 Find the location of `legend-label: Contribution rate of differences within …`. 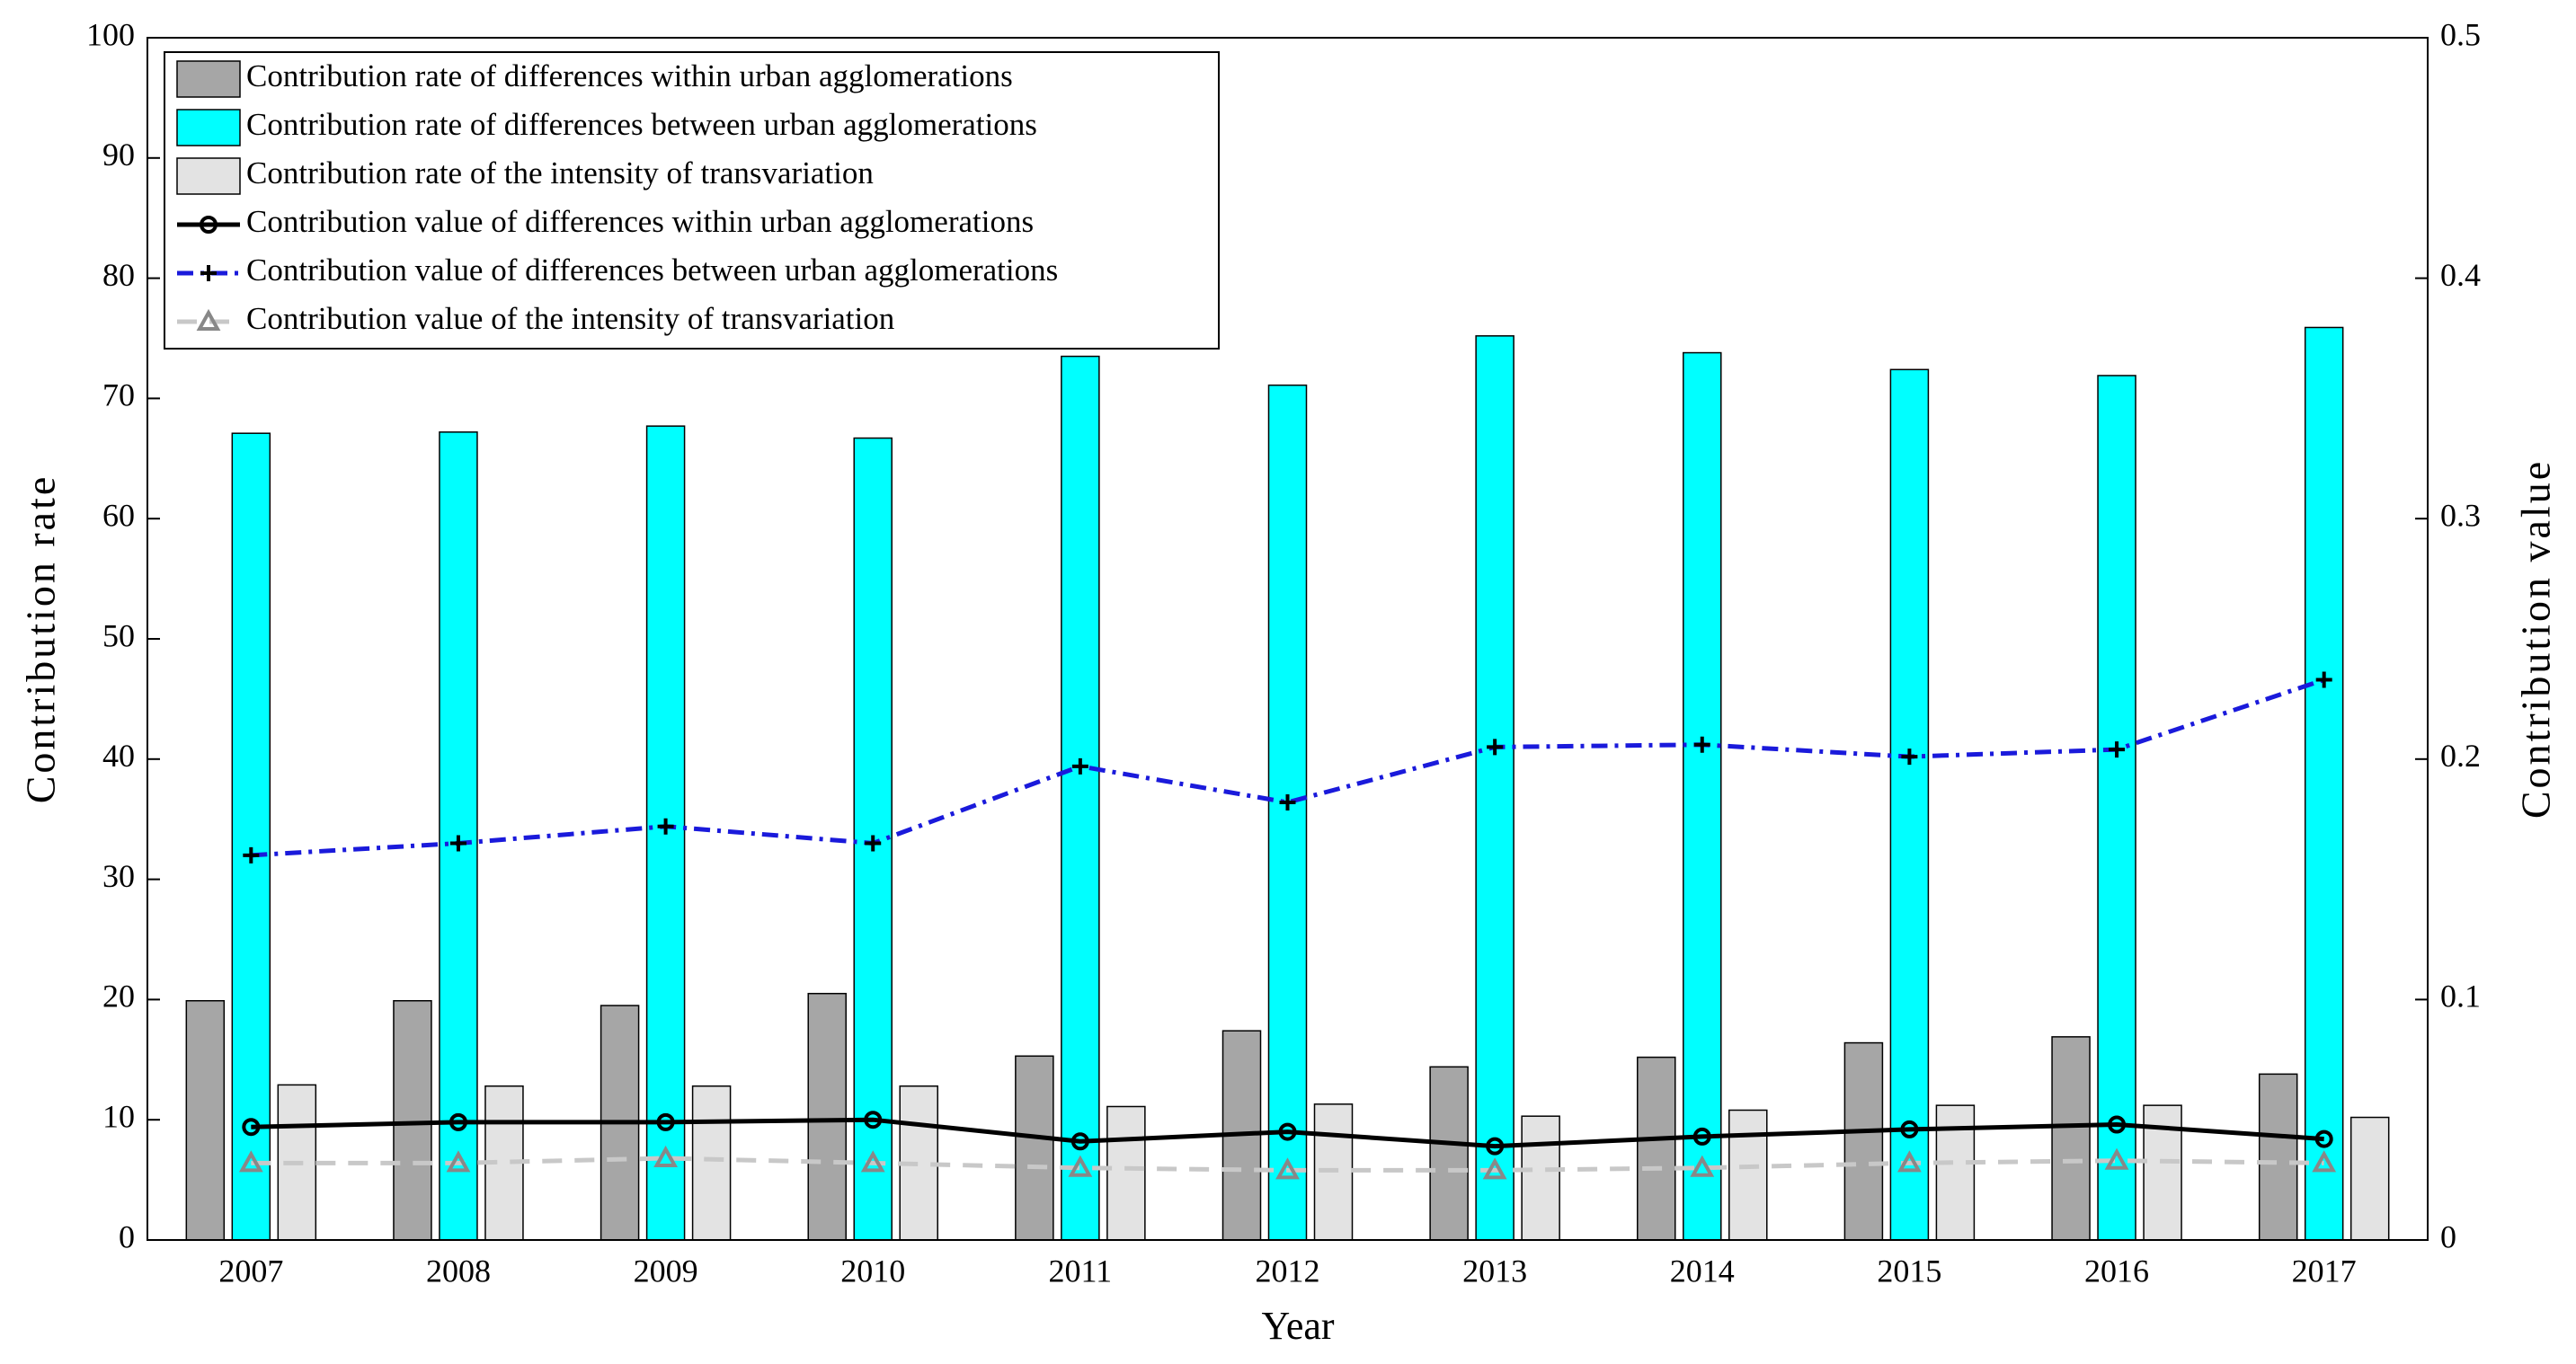

legend-label: Contribution rate of differences within … is located at coordinates (629, 75).